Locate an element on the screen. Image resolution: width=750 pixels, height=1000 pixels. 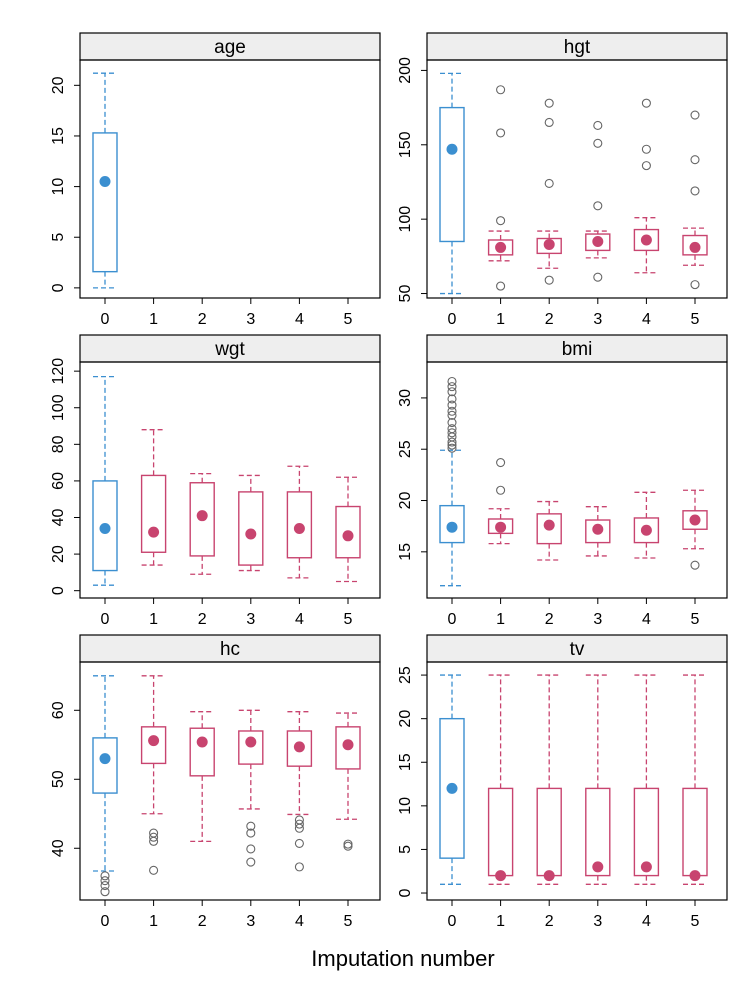
y-tick-label: 30 is located at coordinates (405, 398).